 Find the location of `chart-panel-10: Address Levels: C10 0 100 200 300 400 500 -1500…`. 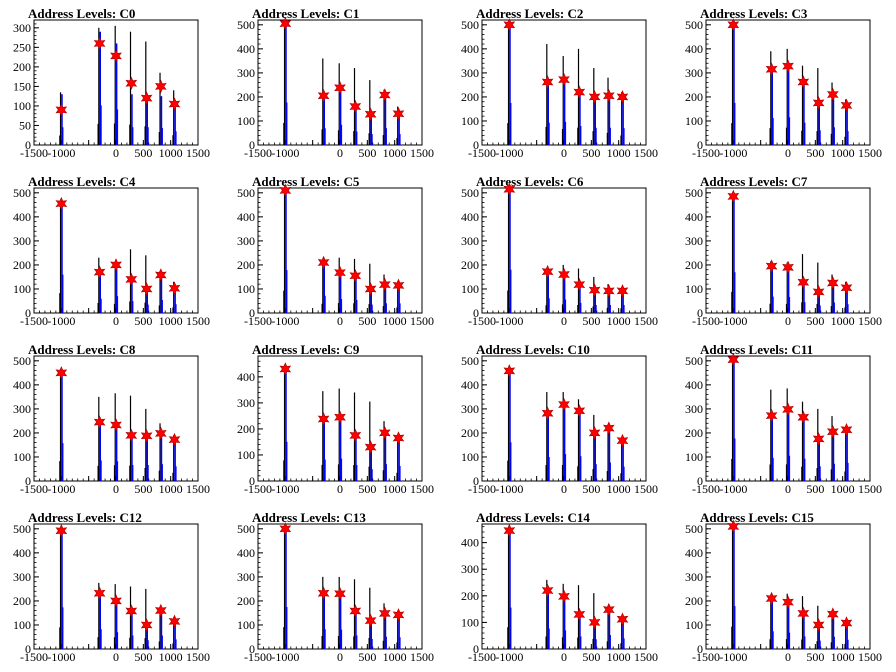

chart-panel-10: Address Levels: C10 0 100 200 300 400 500 -1500… is located at coordinates (559, 419).